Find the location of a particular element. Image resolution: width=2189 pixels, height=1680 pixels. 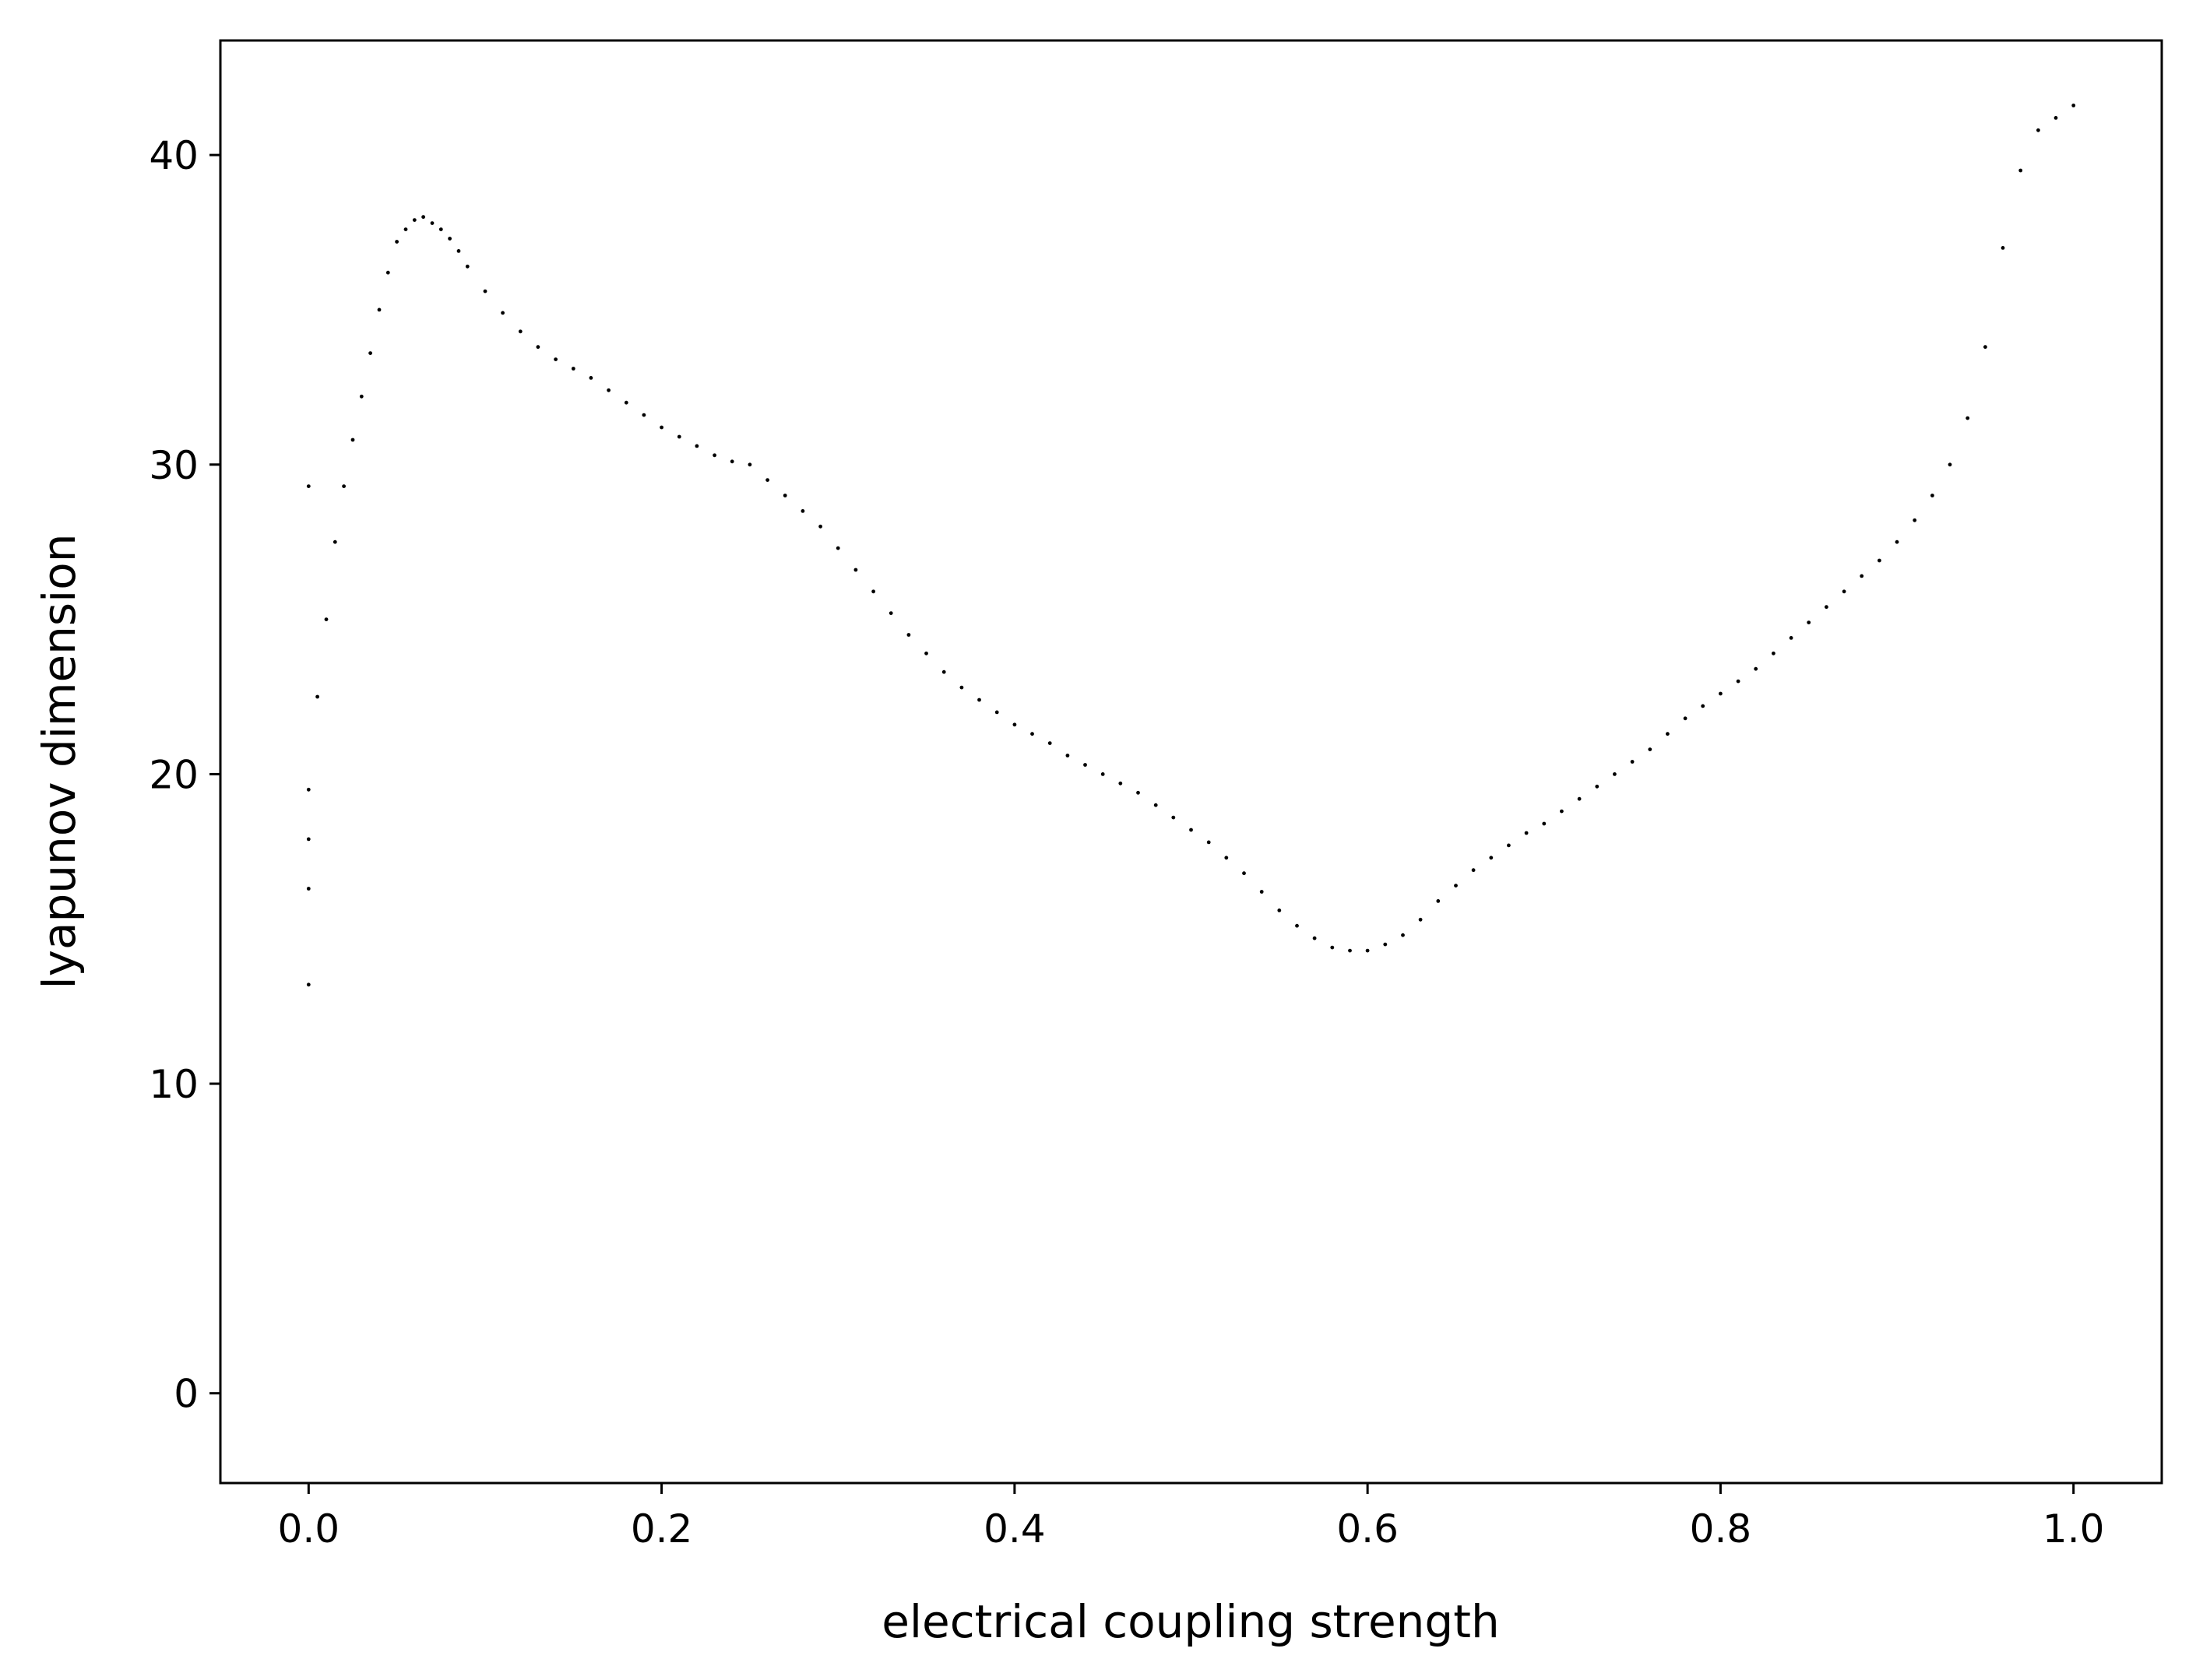

x-tick-label: 0.8 is located at coordinates (1721, 1529).